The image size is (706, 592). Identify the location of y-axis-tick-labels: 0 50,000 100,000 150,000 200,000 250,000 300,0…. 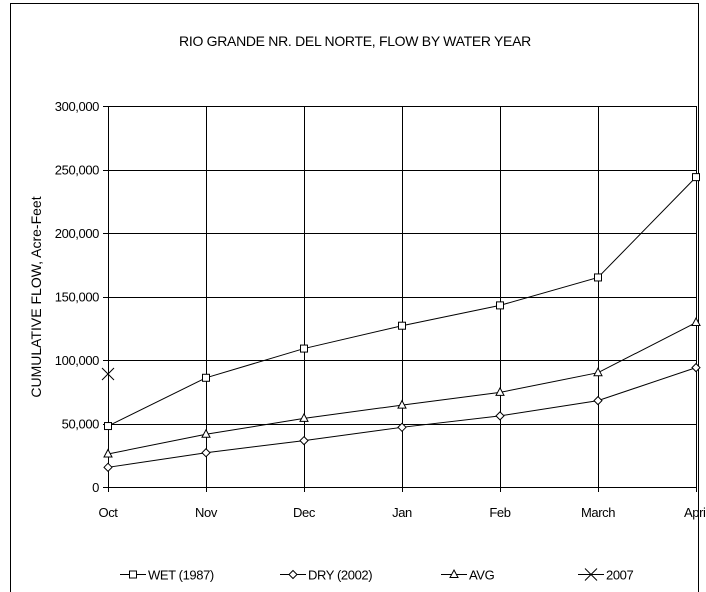
(77, 297).